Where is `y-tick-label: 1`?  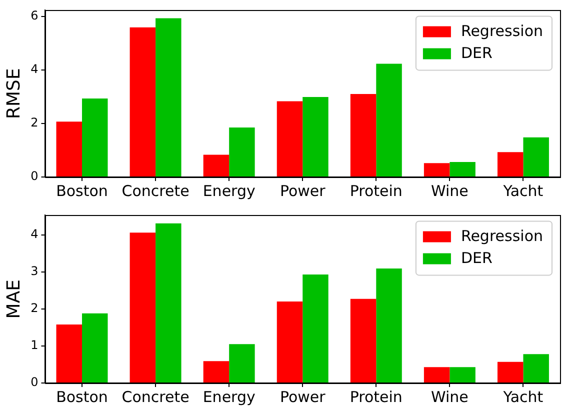
y-tick-label: 1 is located at coordinates (34, 345).